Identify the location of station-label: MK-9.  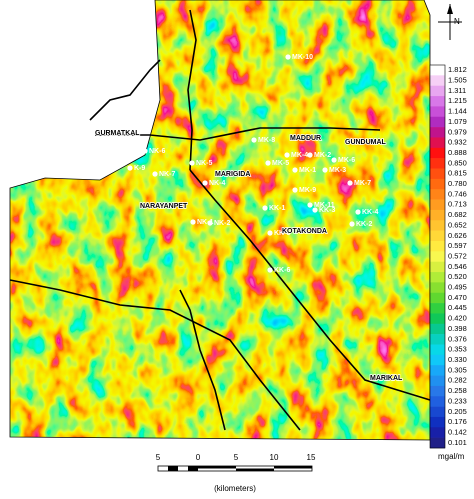
(307, 190).